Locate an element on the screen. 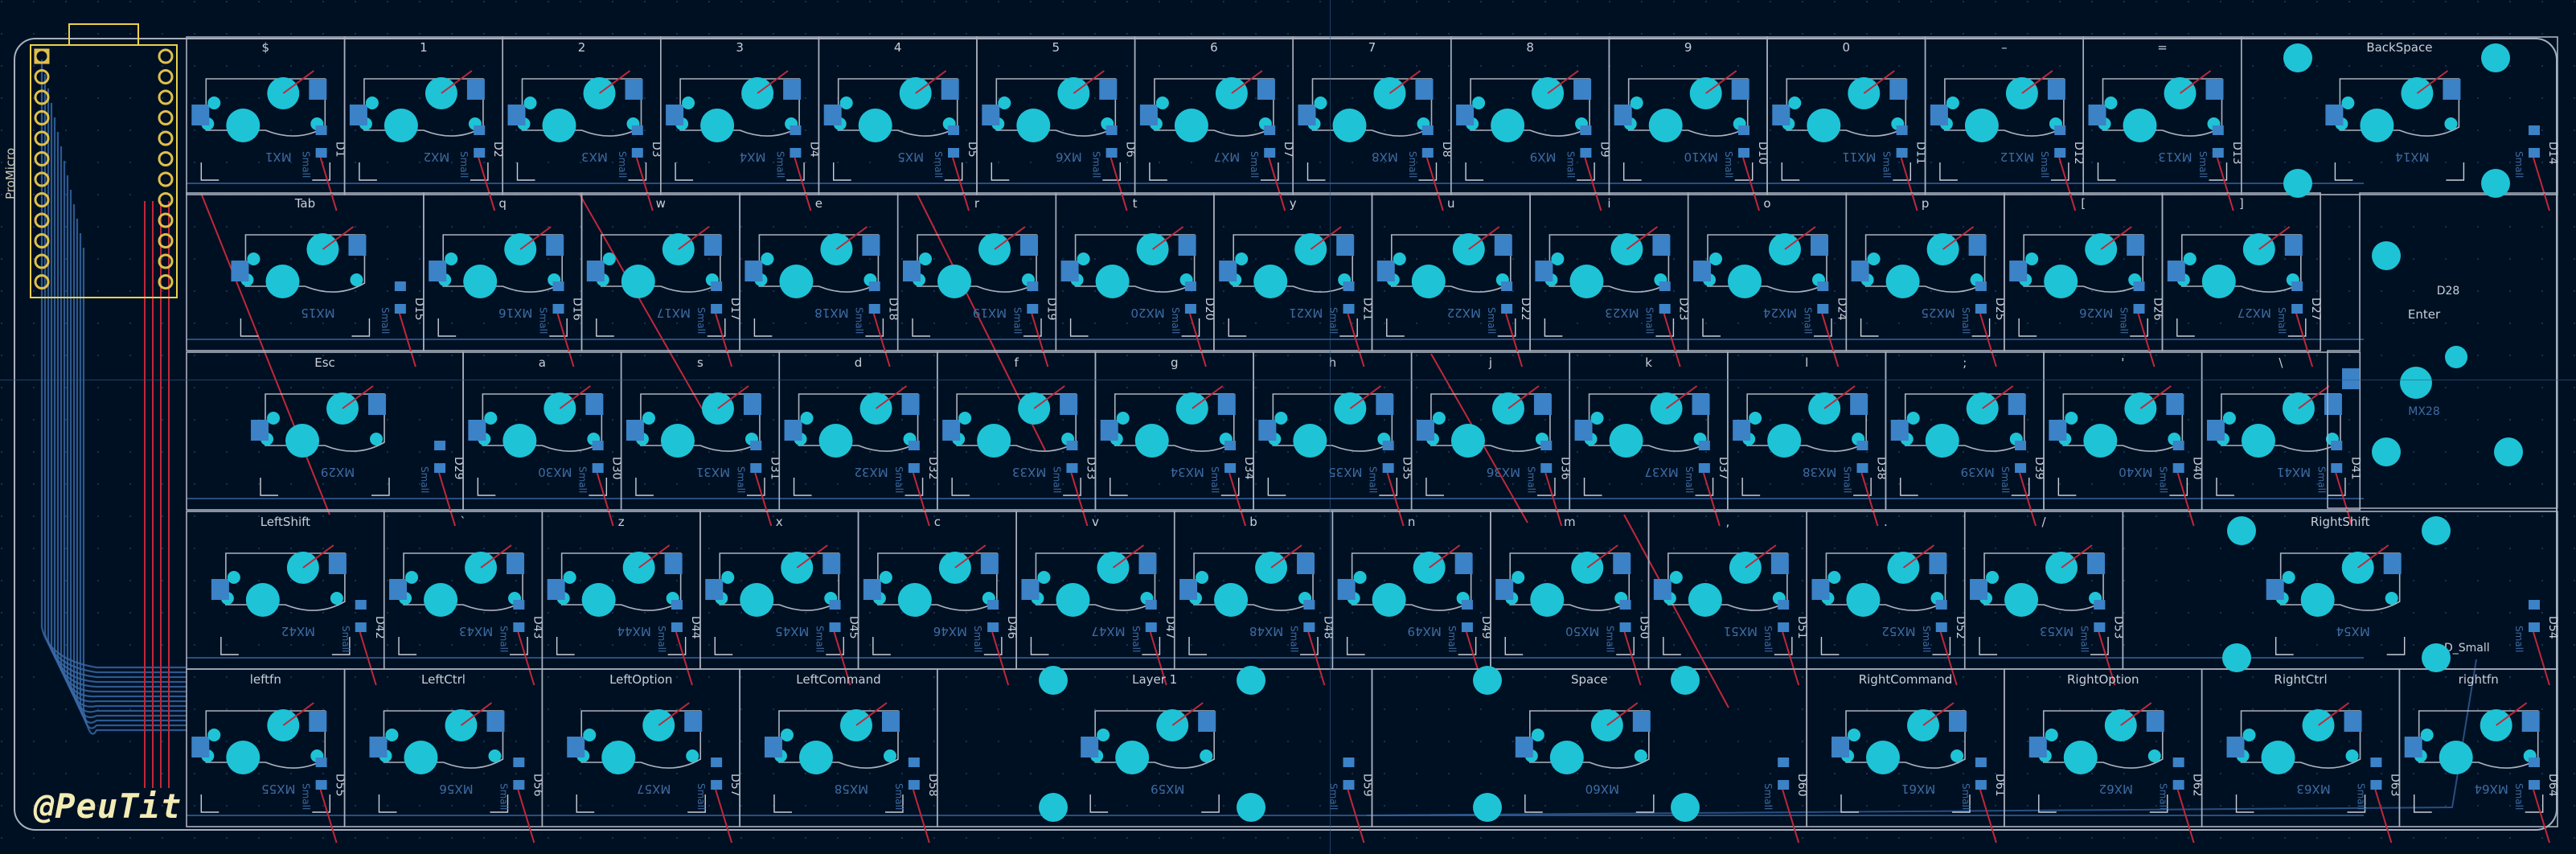 The image size is (2576, 854). diode-label: D8 is located at coordinates (1447, 150).